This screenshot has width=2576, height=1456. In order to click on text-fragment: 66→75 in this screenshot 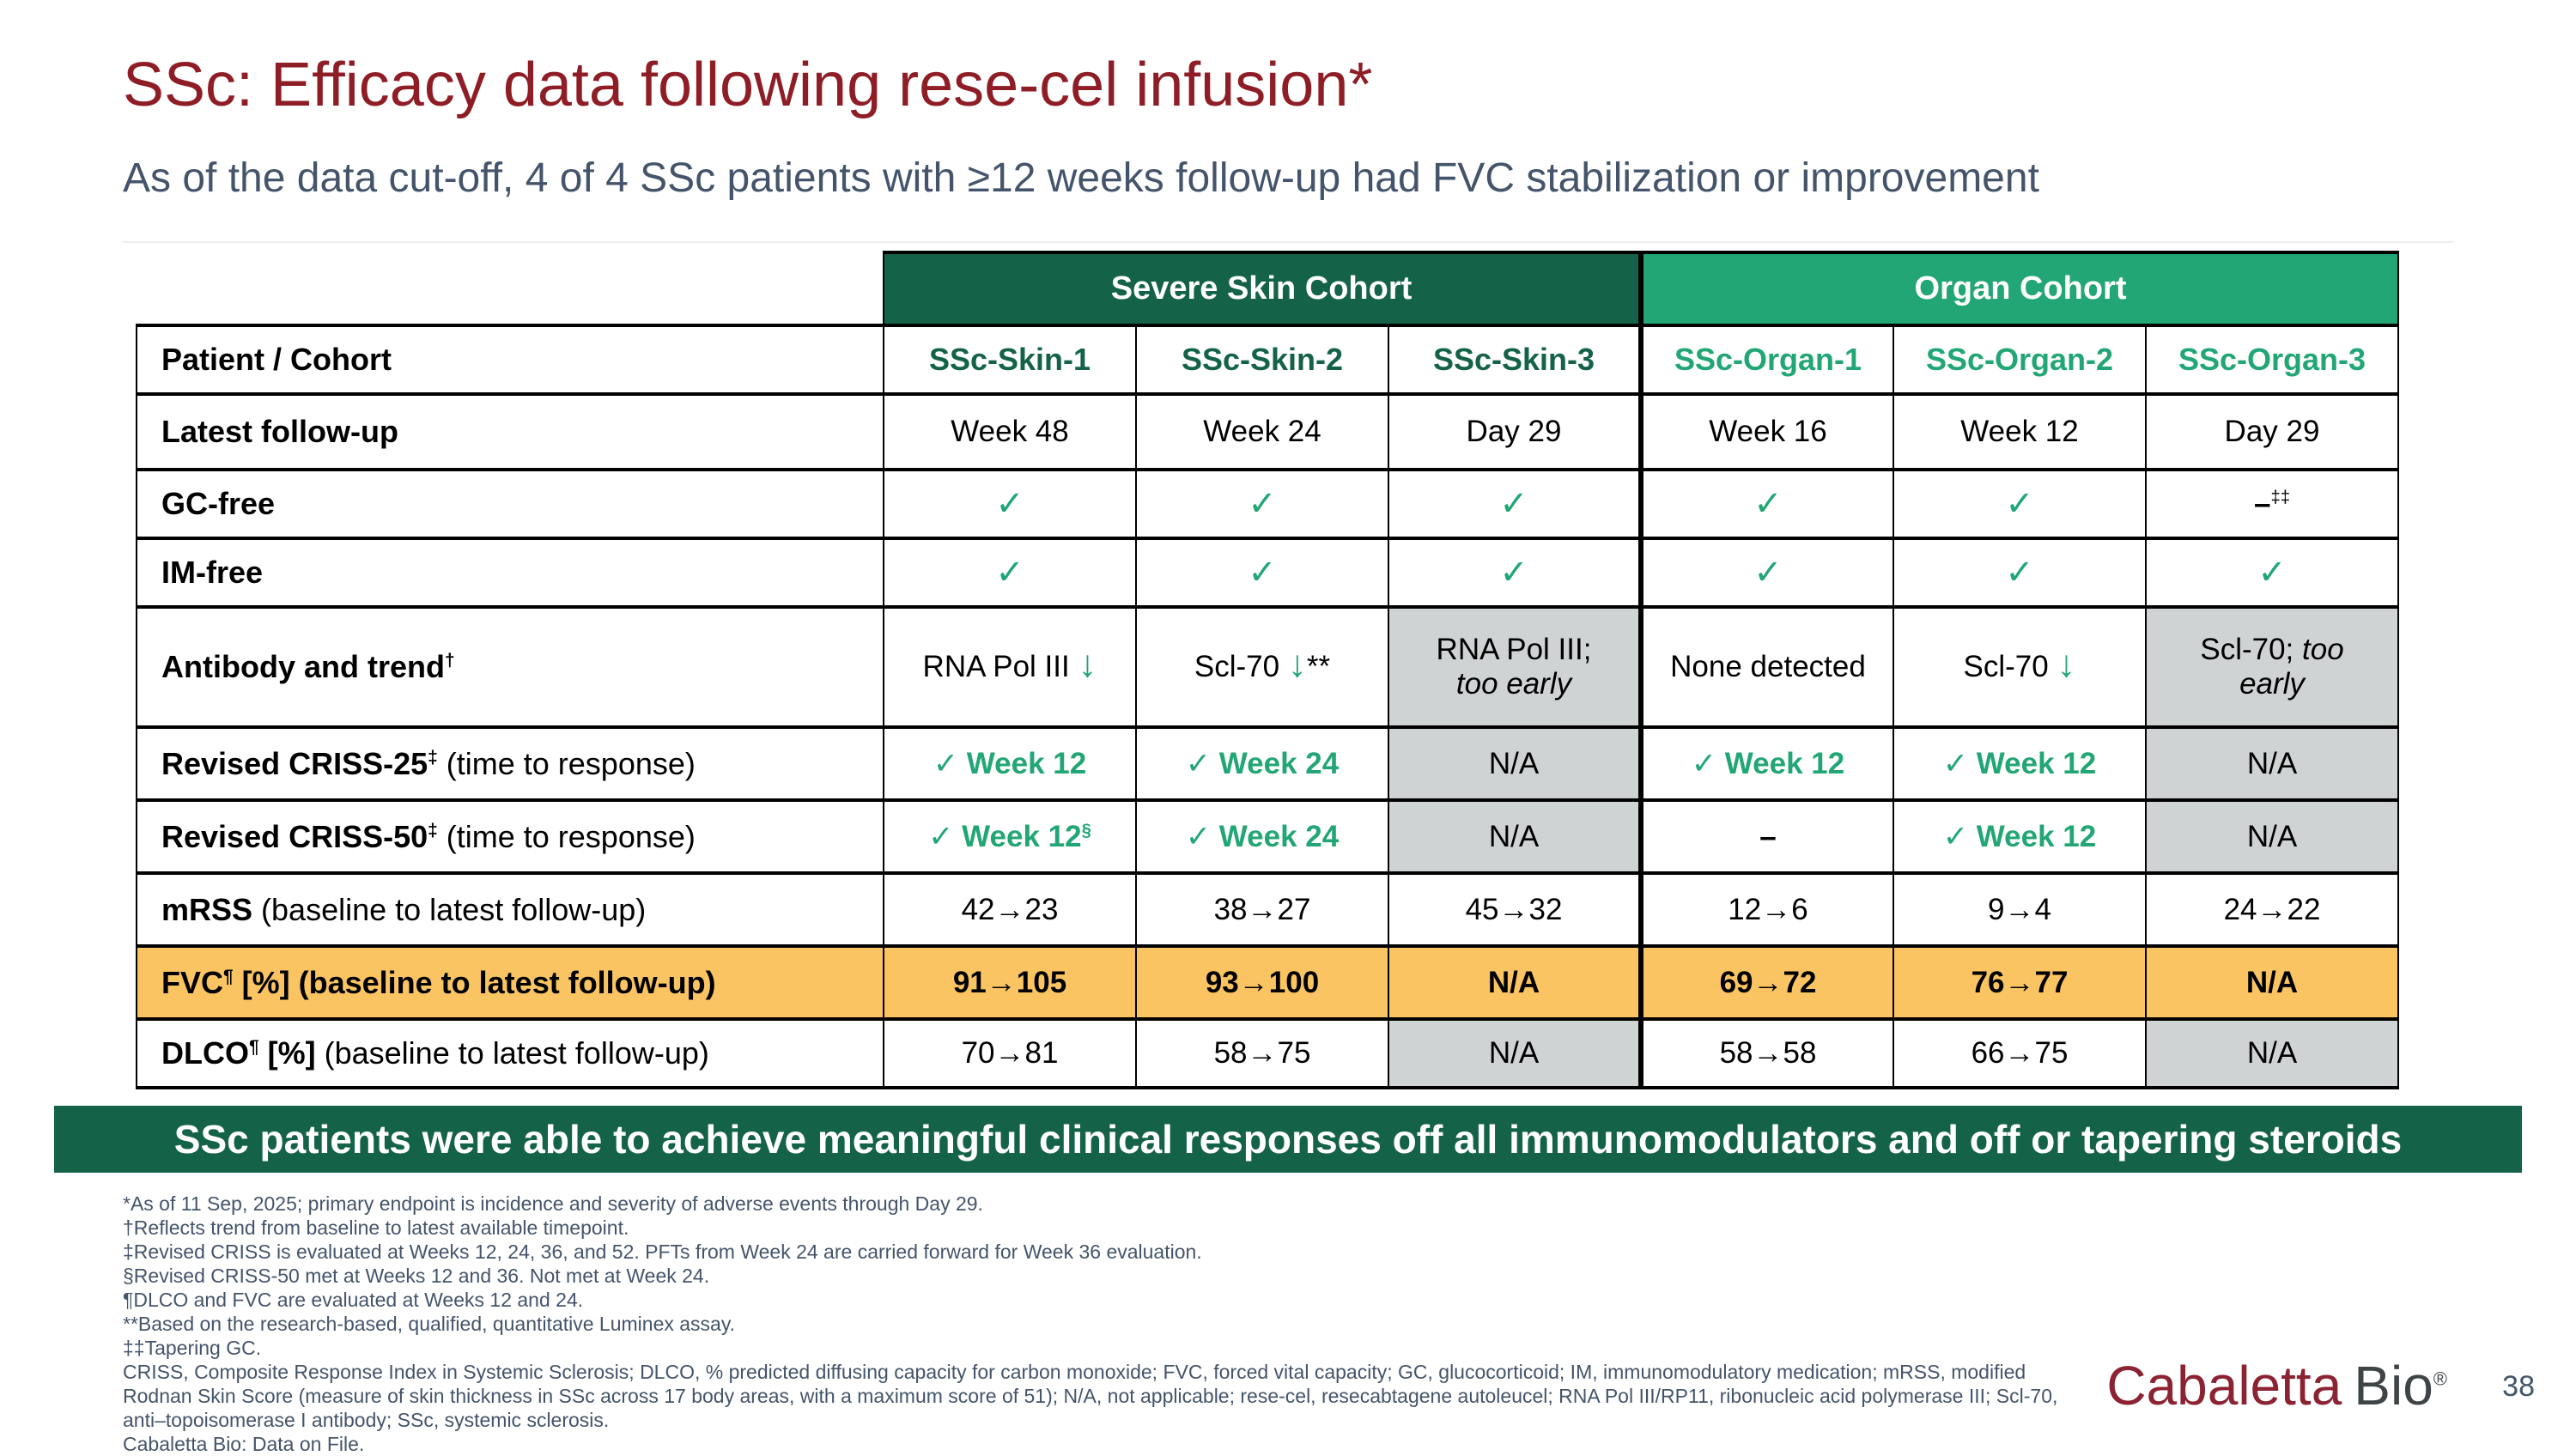, I will do `click(2020, 1053)`.